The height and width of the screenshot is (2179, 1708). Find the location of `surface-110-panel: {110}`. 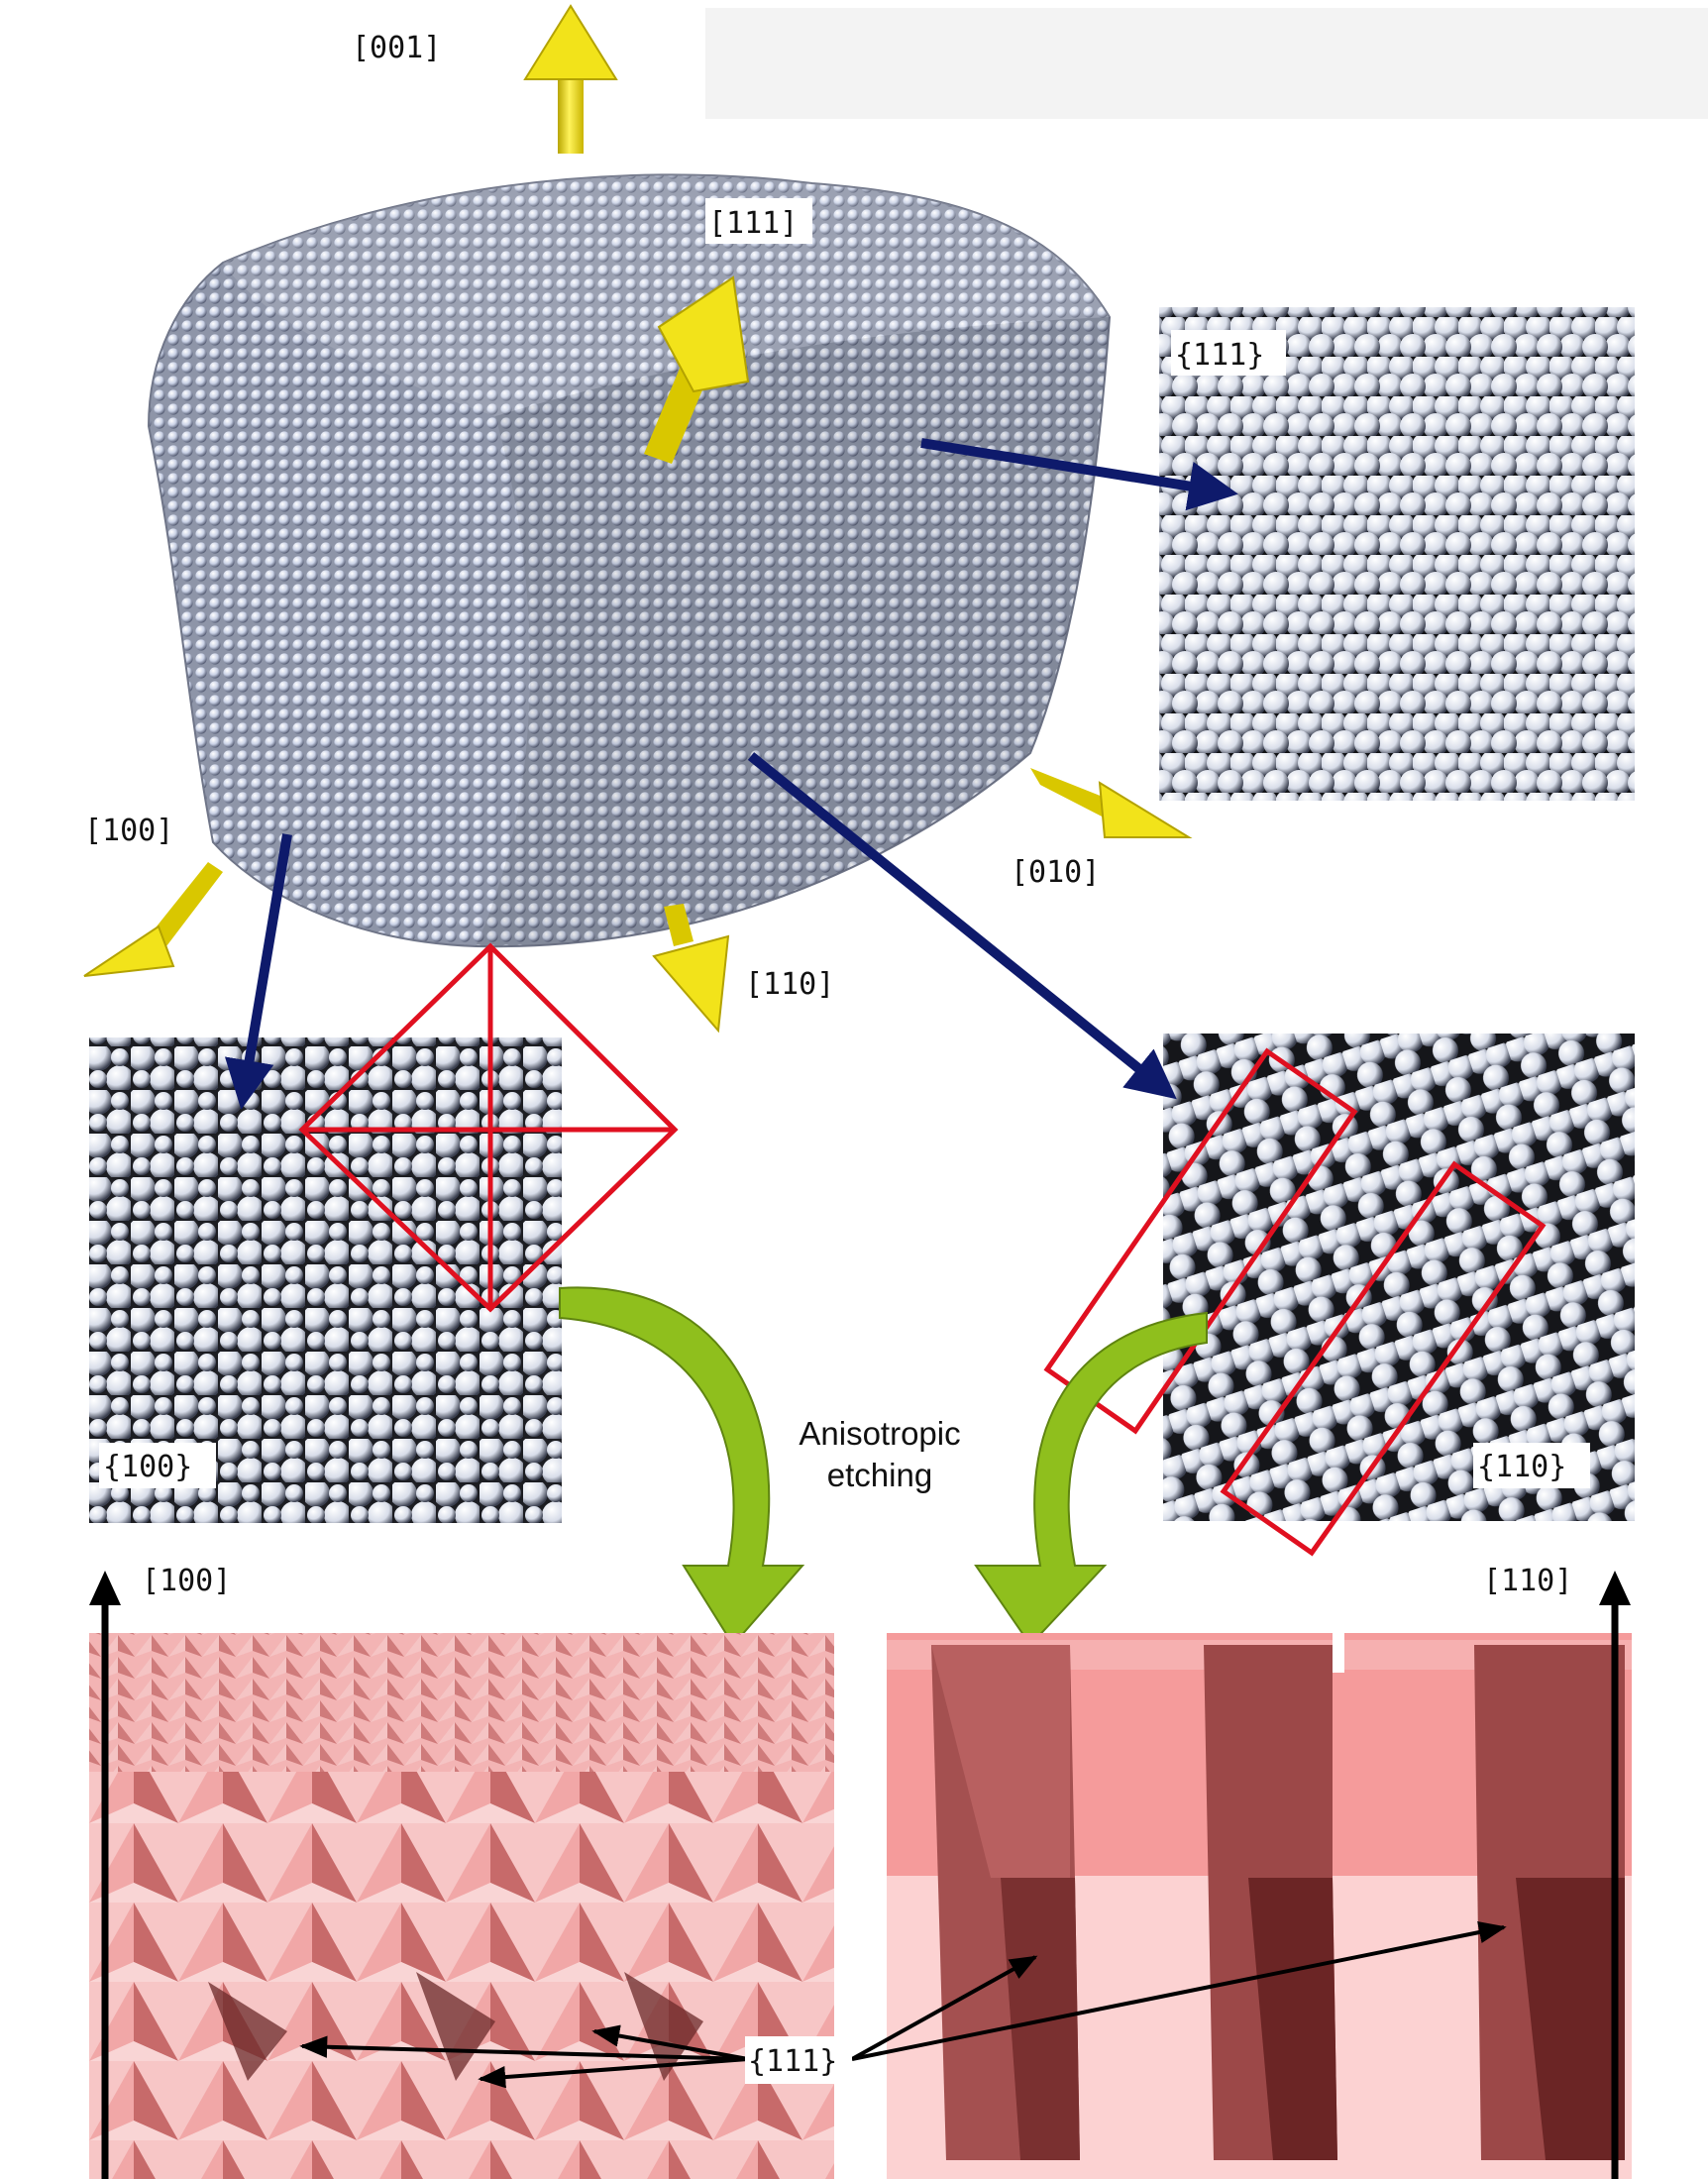

surface-110-panel: {110} is located at coordinates (1399, 1277).